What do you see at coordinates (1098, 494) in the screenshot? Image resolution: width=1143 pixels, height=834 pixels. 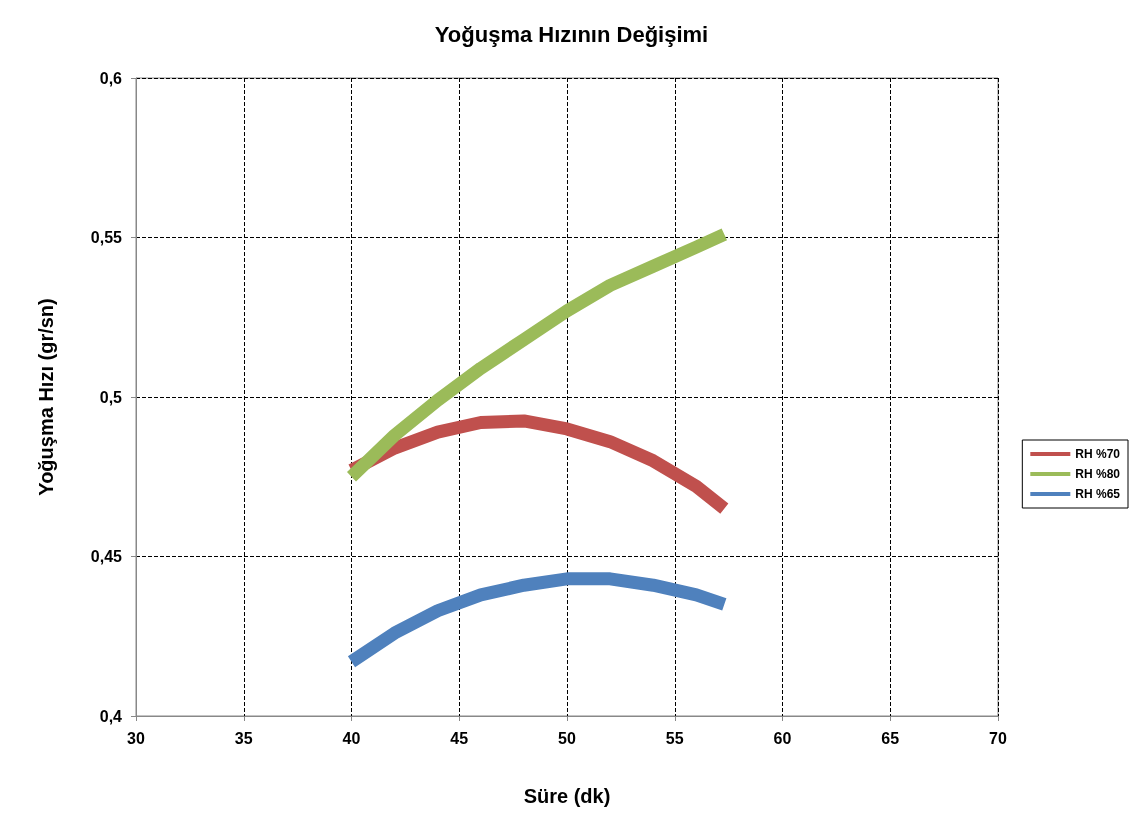 I see `legend-label: RH %65` at bounding box center [1098, 494].